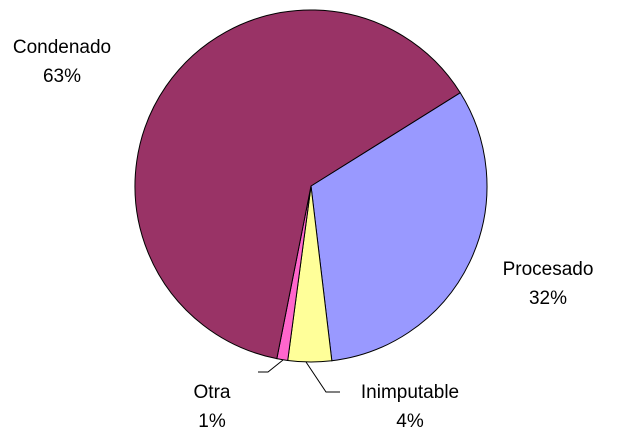 Image resolution: width=619 pixels, height=432 pixels. What do you see at coordinates (62, 76) in the screenshot?
I see `slice-value-label: 63%` at bounding box center [62, 76].